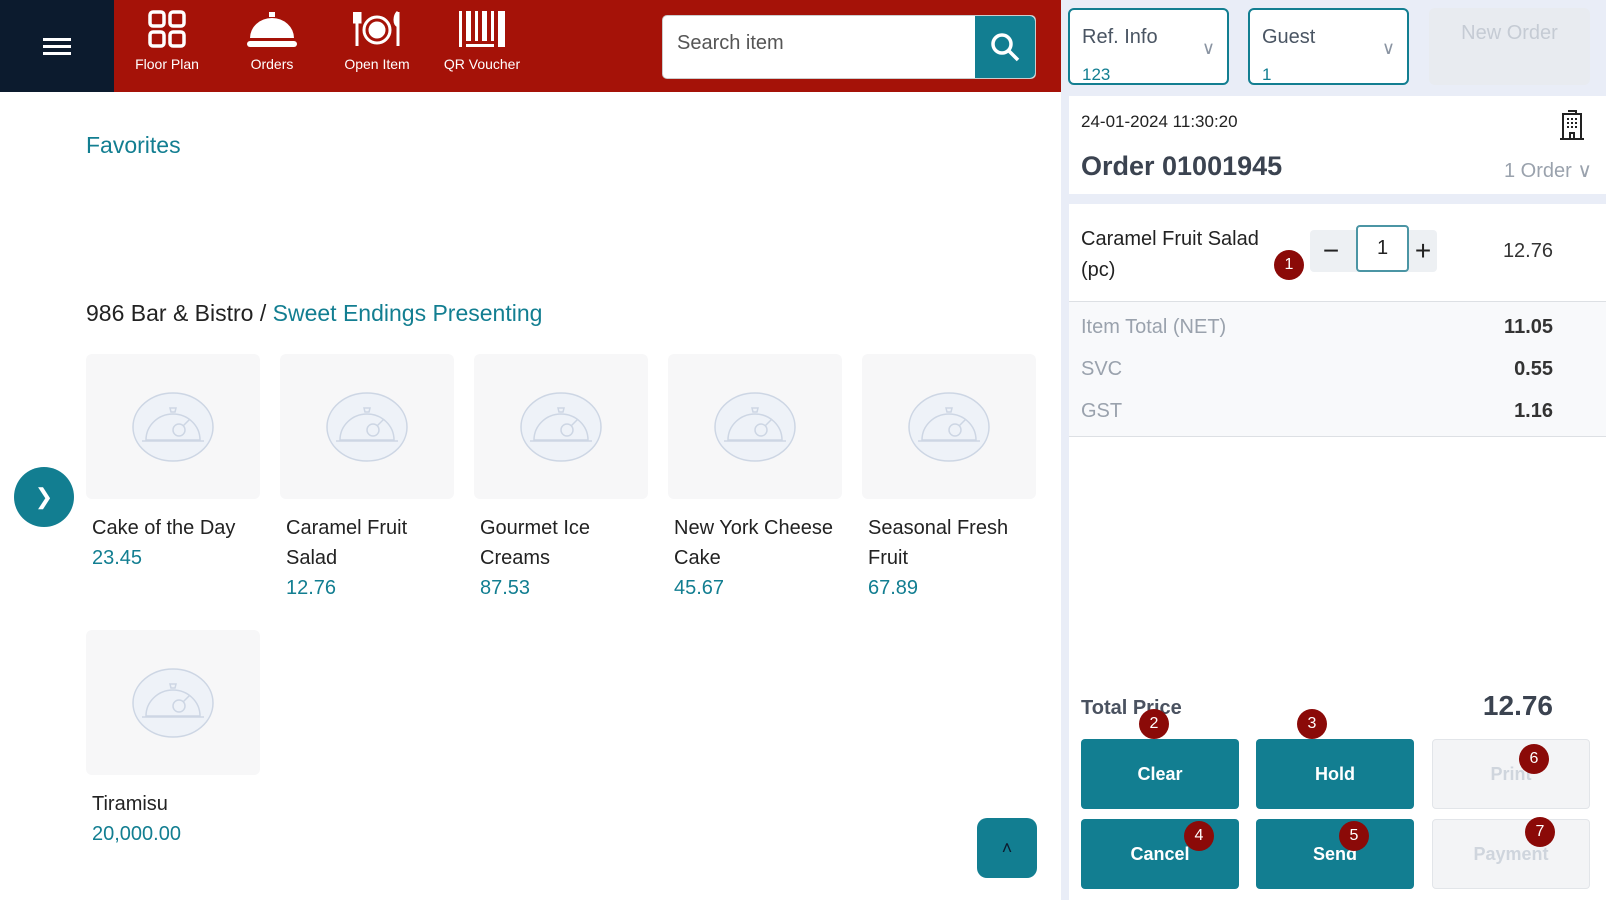 The height and width of the screenshot is (900, 1606). Describe the element at coordinates (505, 588) in the screenshot. I see `product-price: 87.53` at that location.